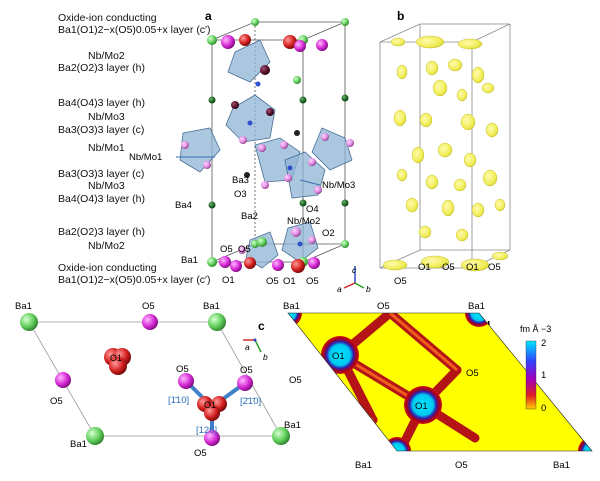 Image resolution: width=600 pixels, height=481 pixels. What do you see at coordinates (472, 373) in the screenshot?
I see `d-label-o5-right: O5` at bounding box center [472, 373].